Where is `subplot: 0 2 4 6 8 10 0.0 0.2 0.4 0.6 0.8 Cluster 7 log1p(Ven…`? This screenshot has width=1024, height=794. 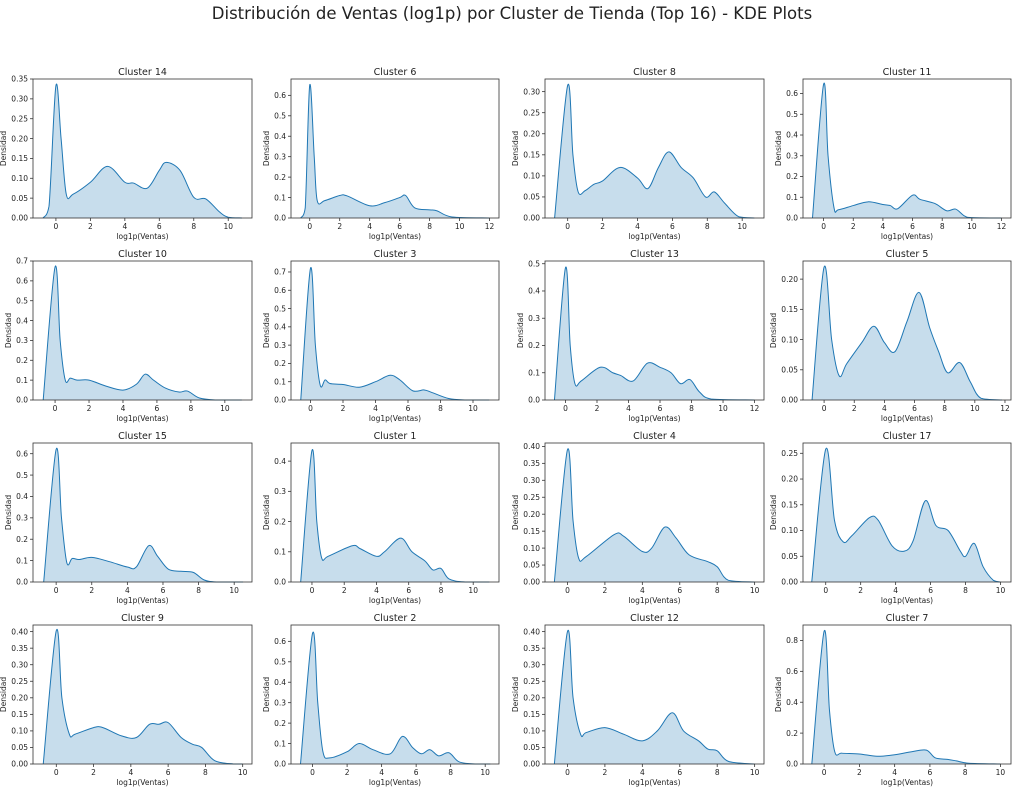
subplot: 0 2 4 6 8 10 0.0 0.2 0.4 0.6 0.8 Cluster 7 log1p(Ven… is located at coordinates (893, 700).